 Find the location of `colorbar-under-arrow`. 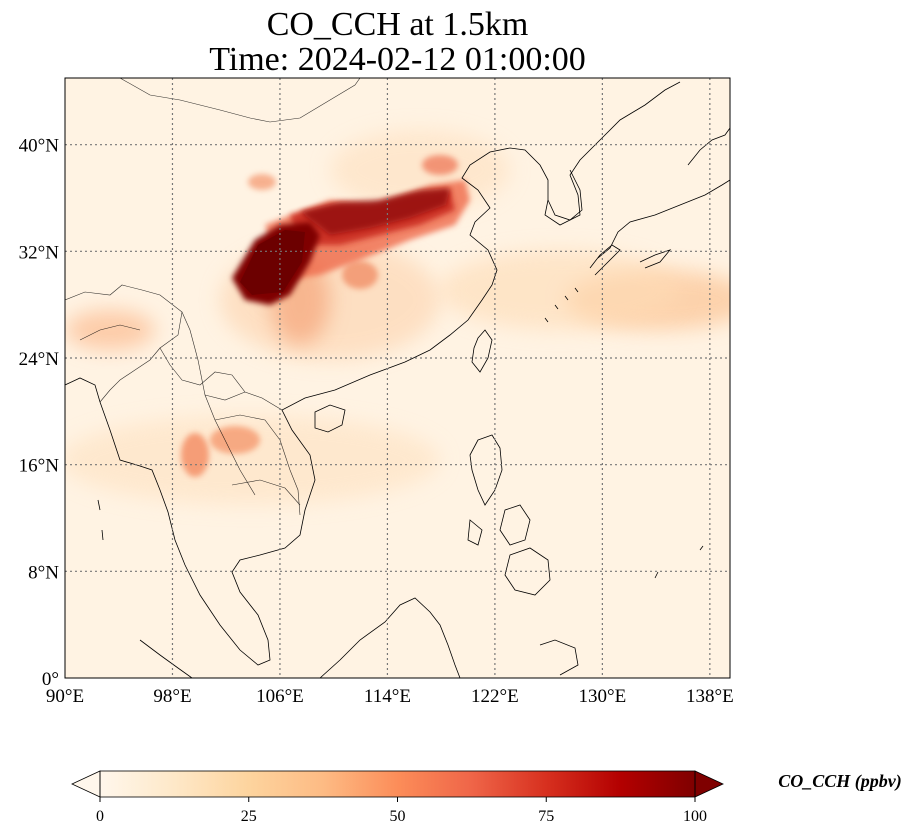

colorbar-under-arrow is located at coordinates (86, 784).